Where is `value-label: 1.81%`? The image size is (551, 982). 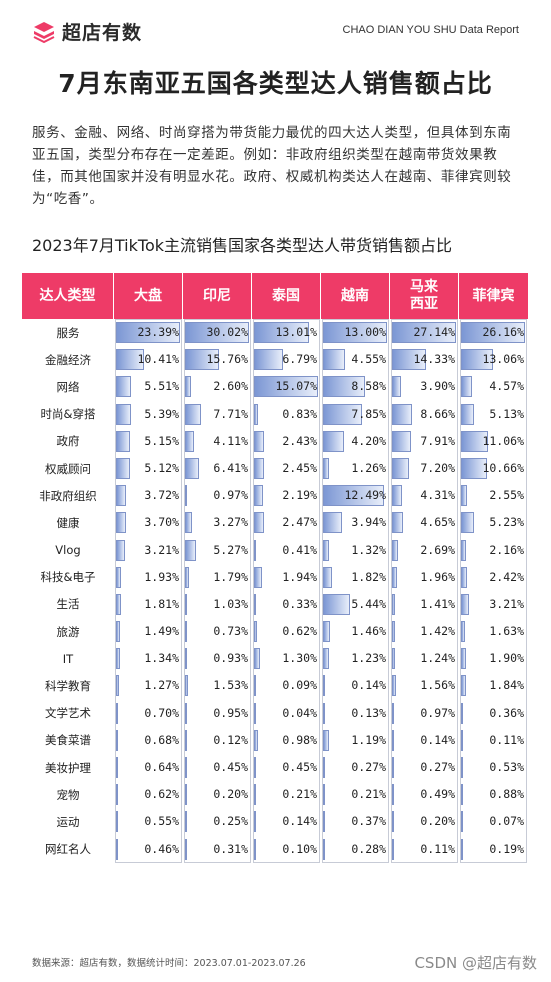 value-label: 1.81% is located at coordinates (161, 603).